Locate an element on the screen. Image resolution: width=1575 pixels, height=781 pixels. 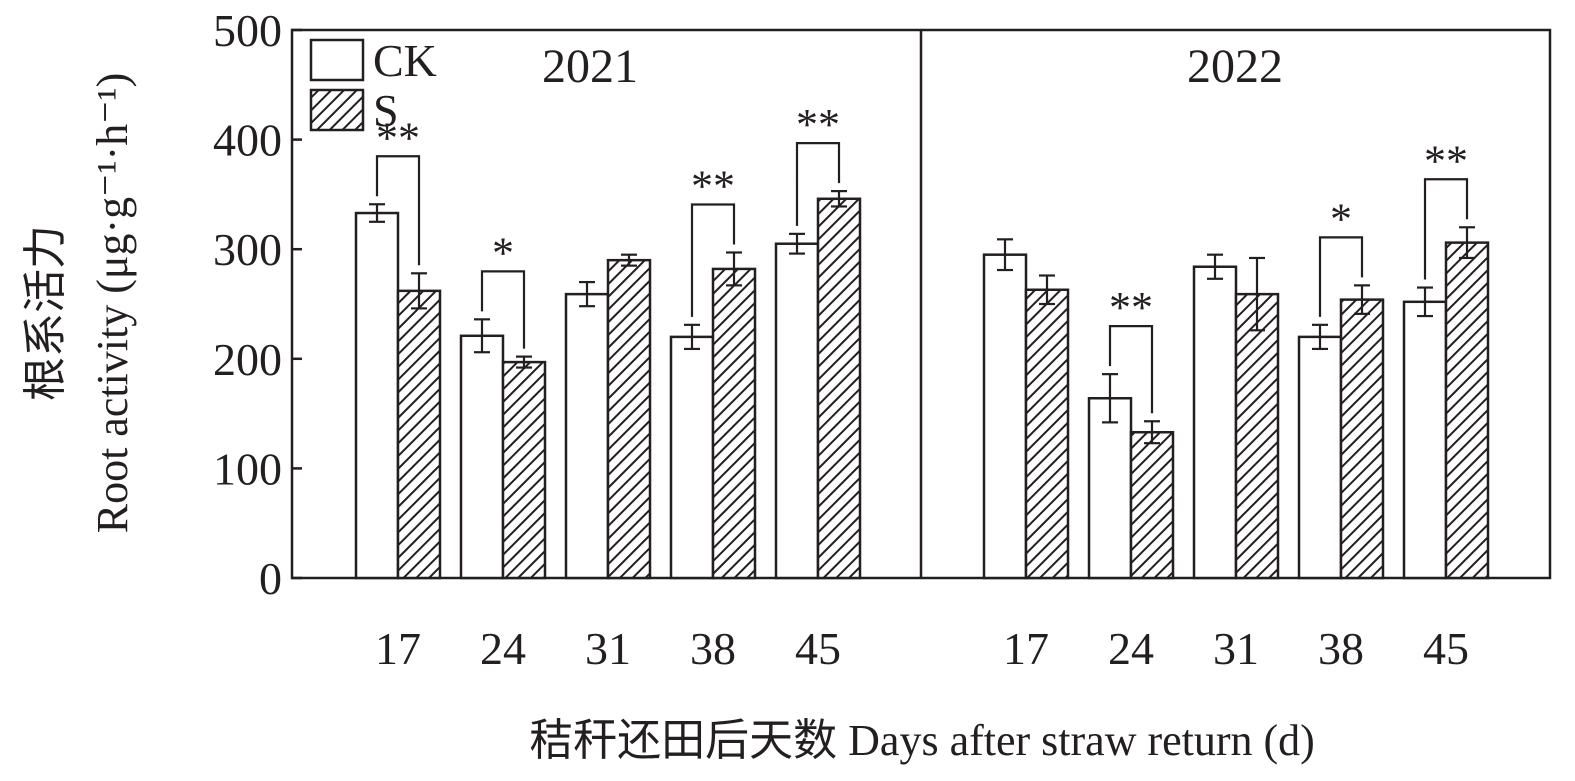
y-tick-label: 200 is located at coordinates (247, 359).